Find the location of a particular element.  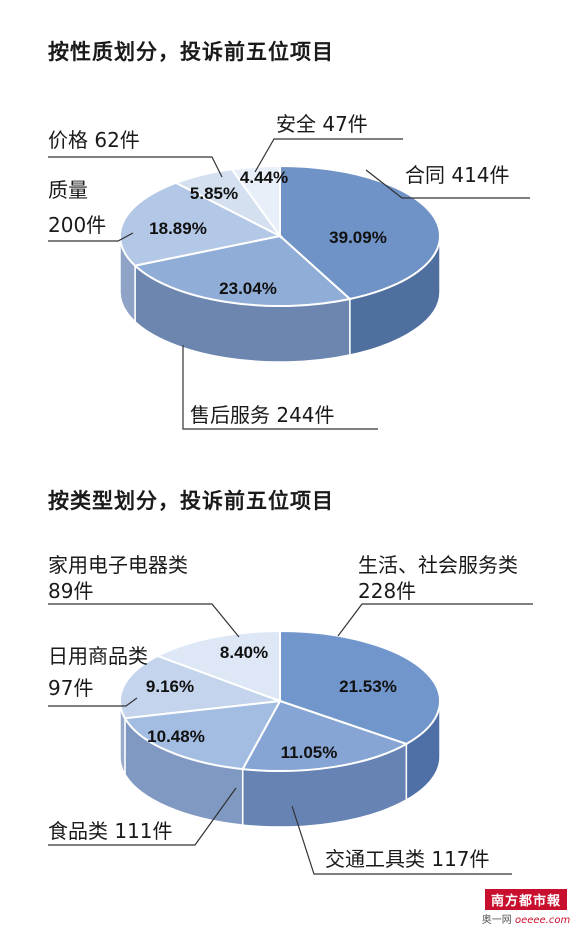

leader-line-safety is located at coordinates (328, 155).